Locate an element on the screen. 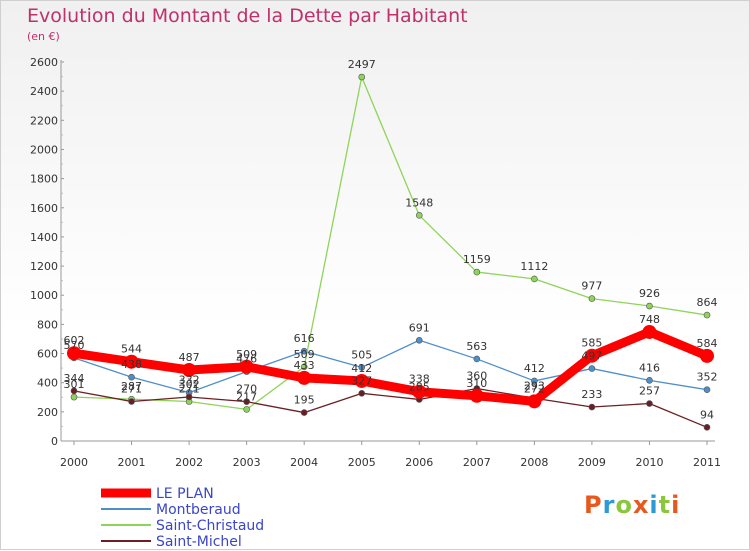 The image size is (750, 551). y-tick-label: 200 is located at coordinates (47, 412).